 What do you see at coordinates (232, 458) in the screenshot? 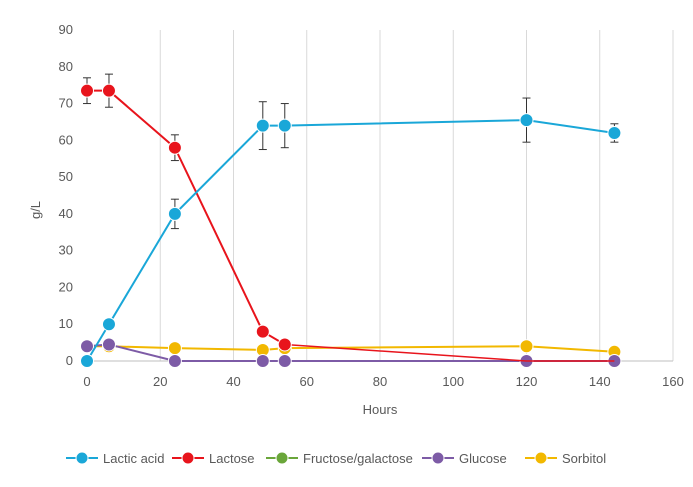
I see `legend-label: Lactose` at bounding box center [232, 458].